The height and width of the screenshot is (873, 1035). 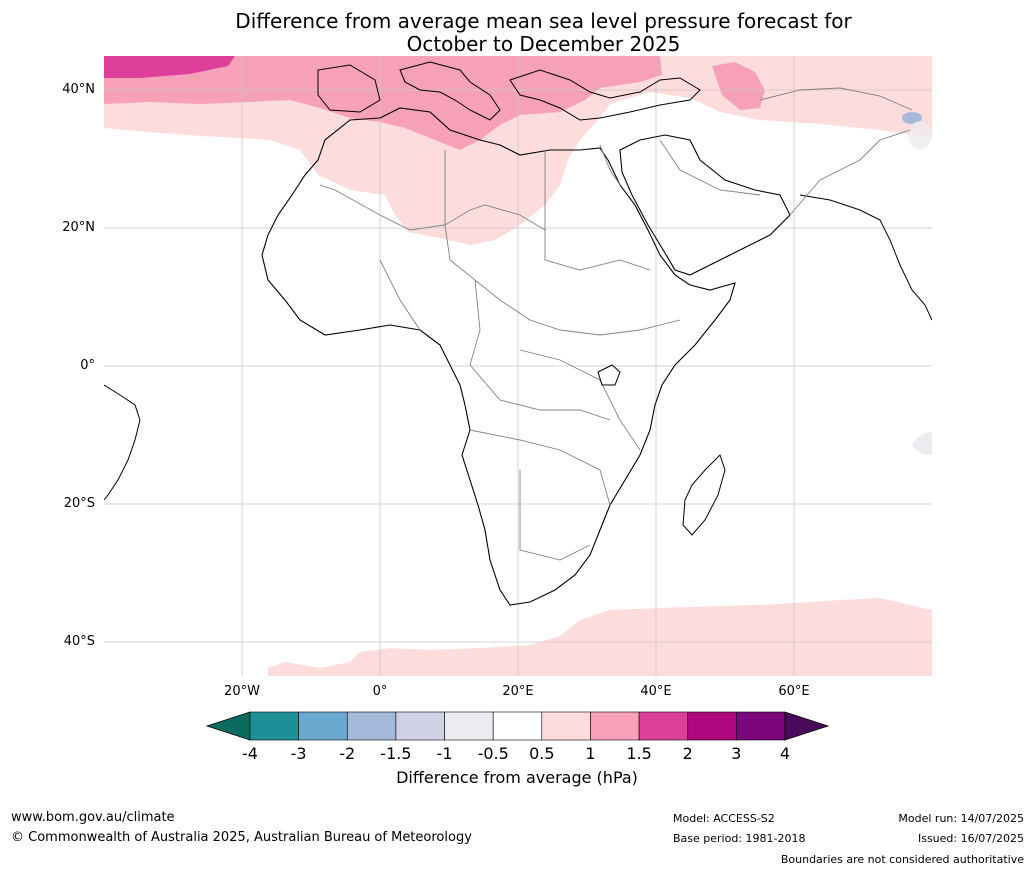 What do you see at coordinates (493, 753) in the screenshot?
I see `colorbar-tick-label: -0.5` at bounding box center [493, 753].